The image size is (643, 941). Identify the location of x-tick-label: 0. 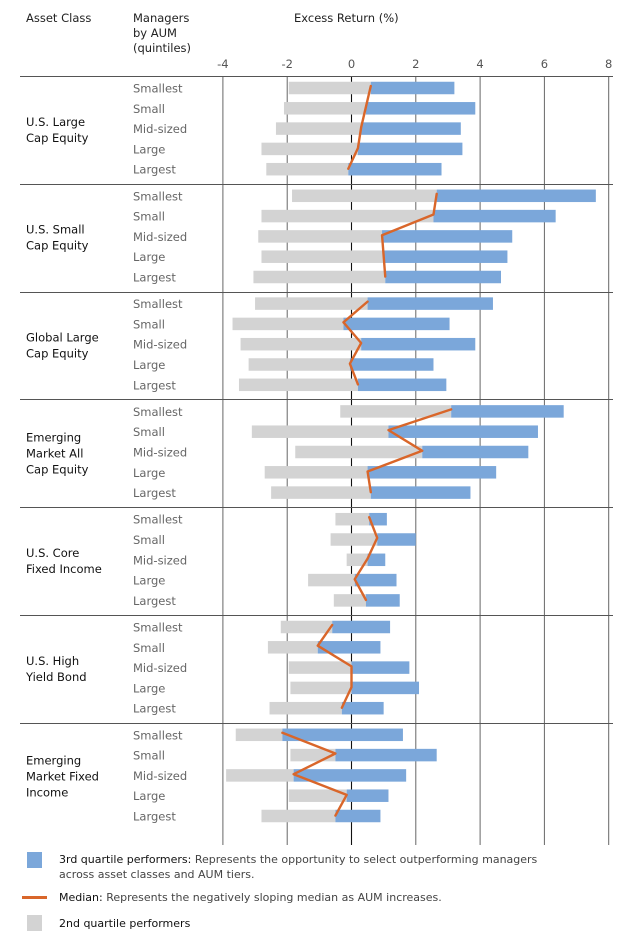
(351, 64).